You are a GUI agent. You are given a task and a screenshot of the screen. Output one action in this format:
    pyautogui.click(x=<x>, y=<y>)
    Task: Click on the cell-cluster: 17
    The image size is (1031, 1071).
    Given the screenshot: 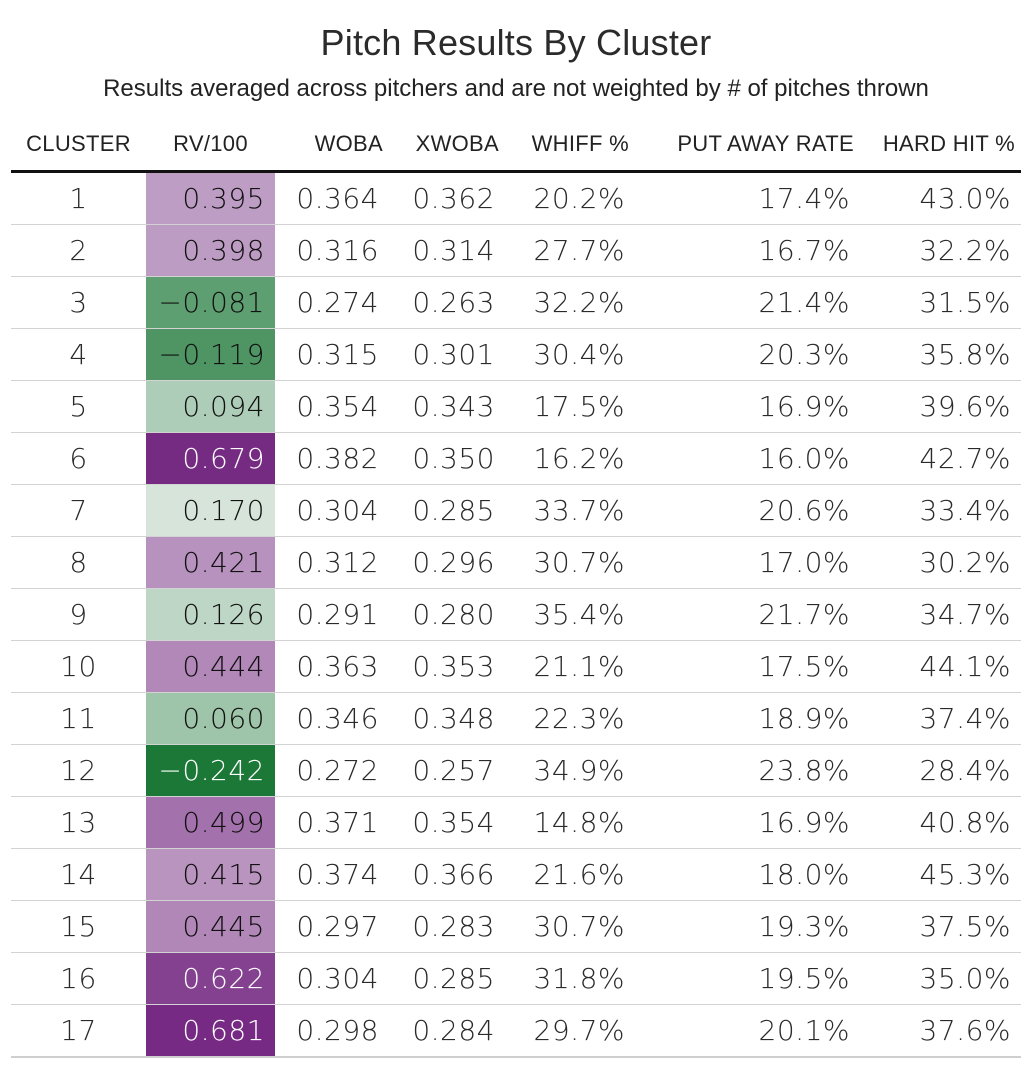 What is the action you would take?
    pyautogui.click(x=78, y=1031)
    